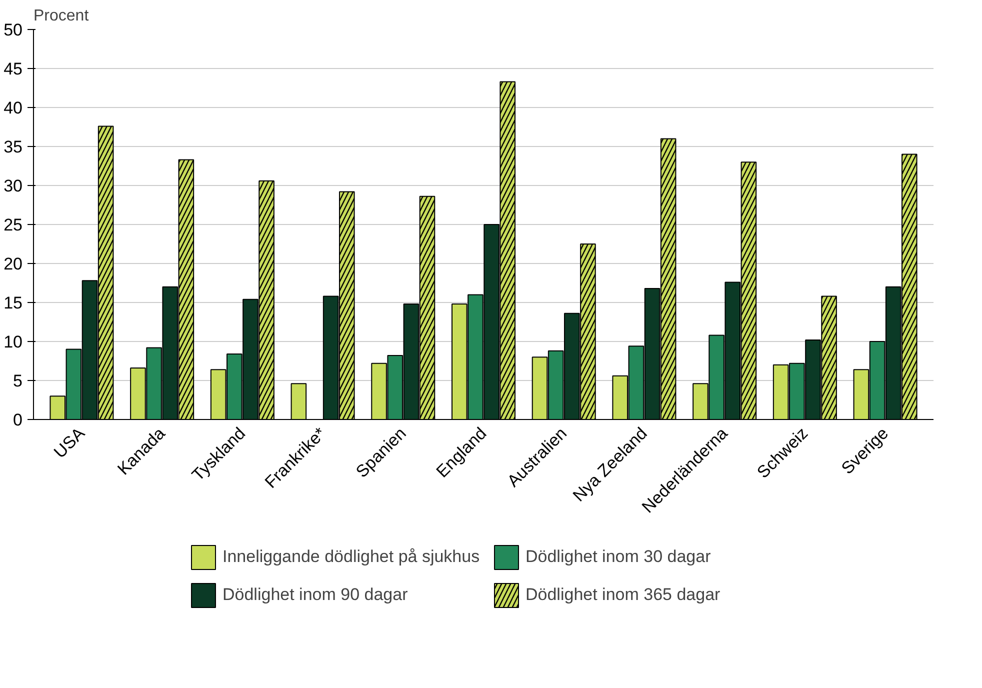 The image size is (982, 688). I want to click on legend-label: Dödlighet inom 365 dagar, so click(624, 595).